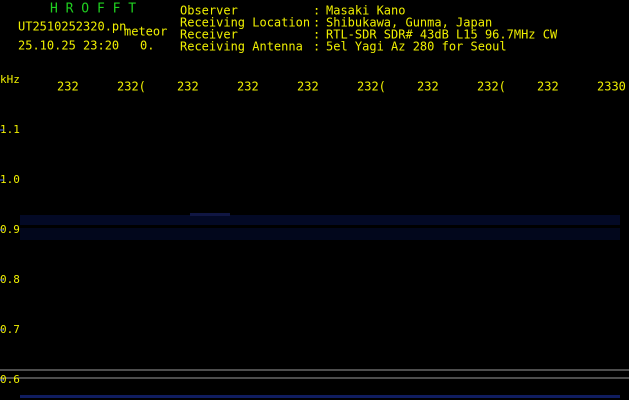 Image resolution: width=629 pixels, height=400 pixels. Describe the element at coordinates (10, 279) in the screenshot. I see `y-tick-label: 0.8` at that location.